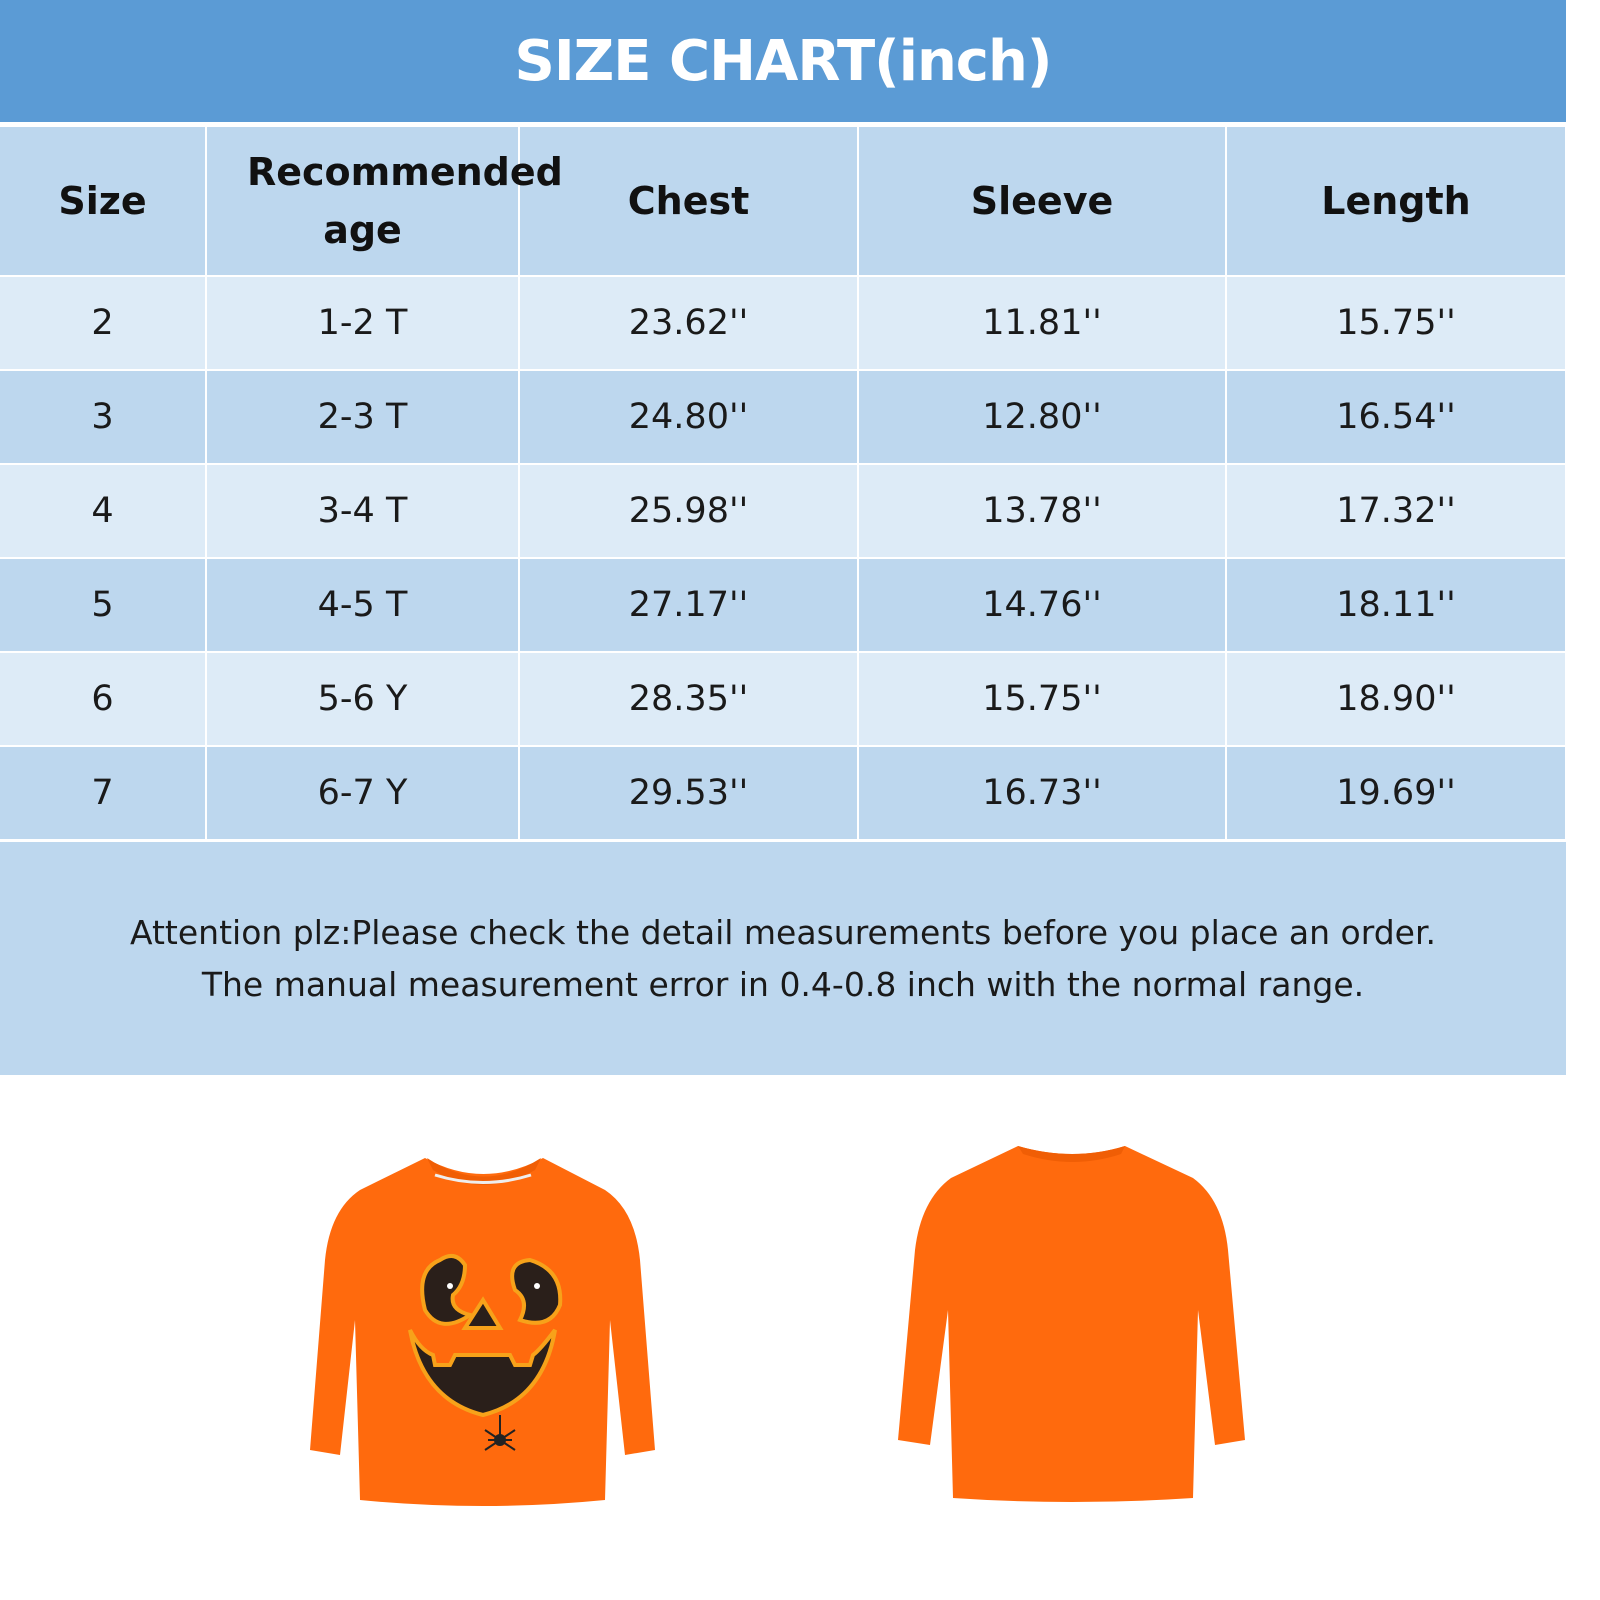 The width and height of the screenshot is (1600, 1600). I want to click on shirt-back-image, so click(1071, 1324).